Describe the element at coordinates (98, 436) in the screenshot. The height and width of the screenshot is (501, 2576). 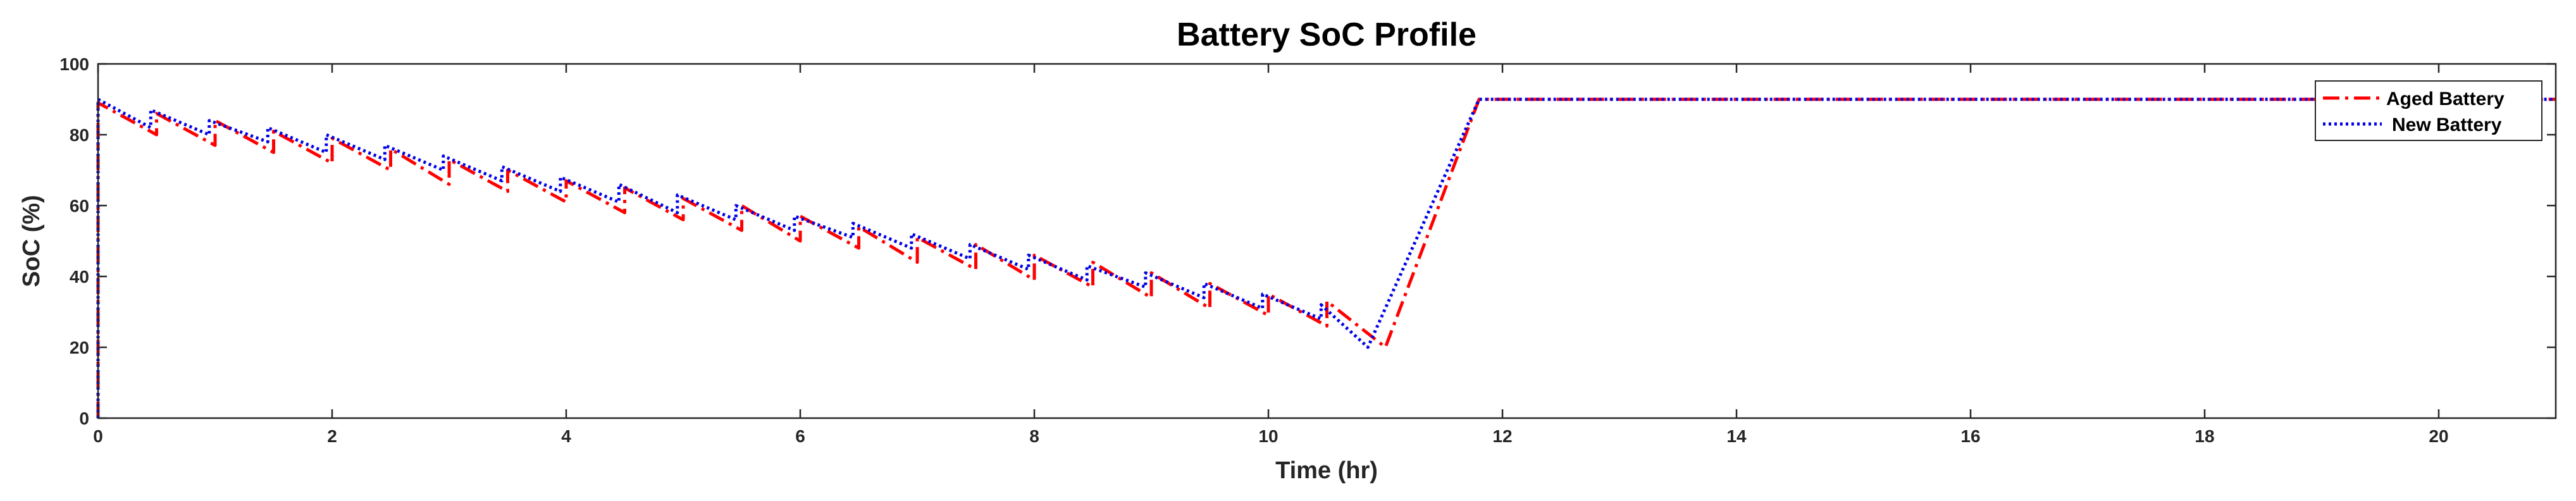
I see `x-tick-label-0: 0` at that location.